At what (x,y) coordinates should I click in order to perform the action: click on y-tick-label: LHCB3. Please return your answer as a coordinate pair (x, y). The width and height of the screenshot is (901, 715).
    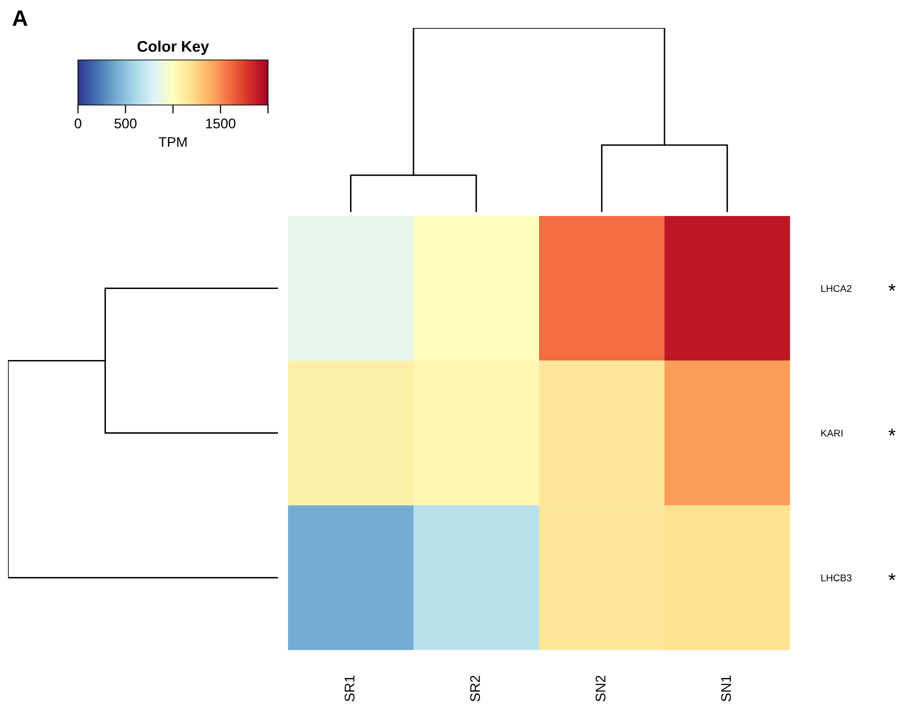
    Looking at the image, I should click on (836, 578).